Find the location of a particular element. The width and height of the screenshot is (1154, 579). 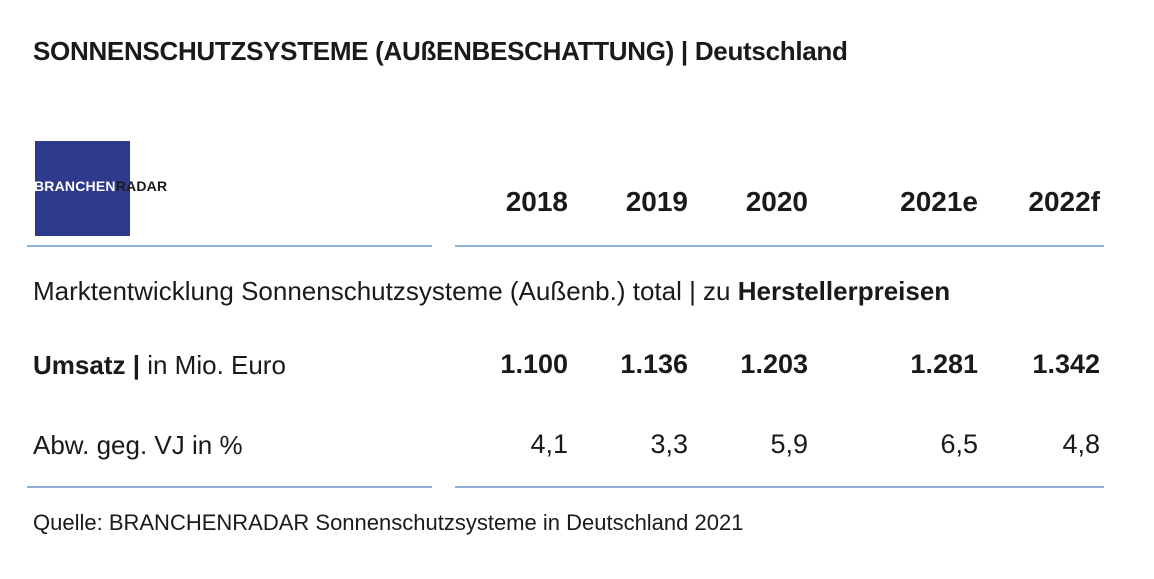

column-header: 2018 is located at coordinates (536, 201).